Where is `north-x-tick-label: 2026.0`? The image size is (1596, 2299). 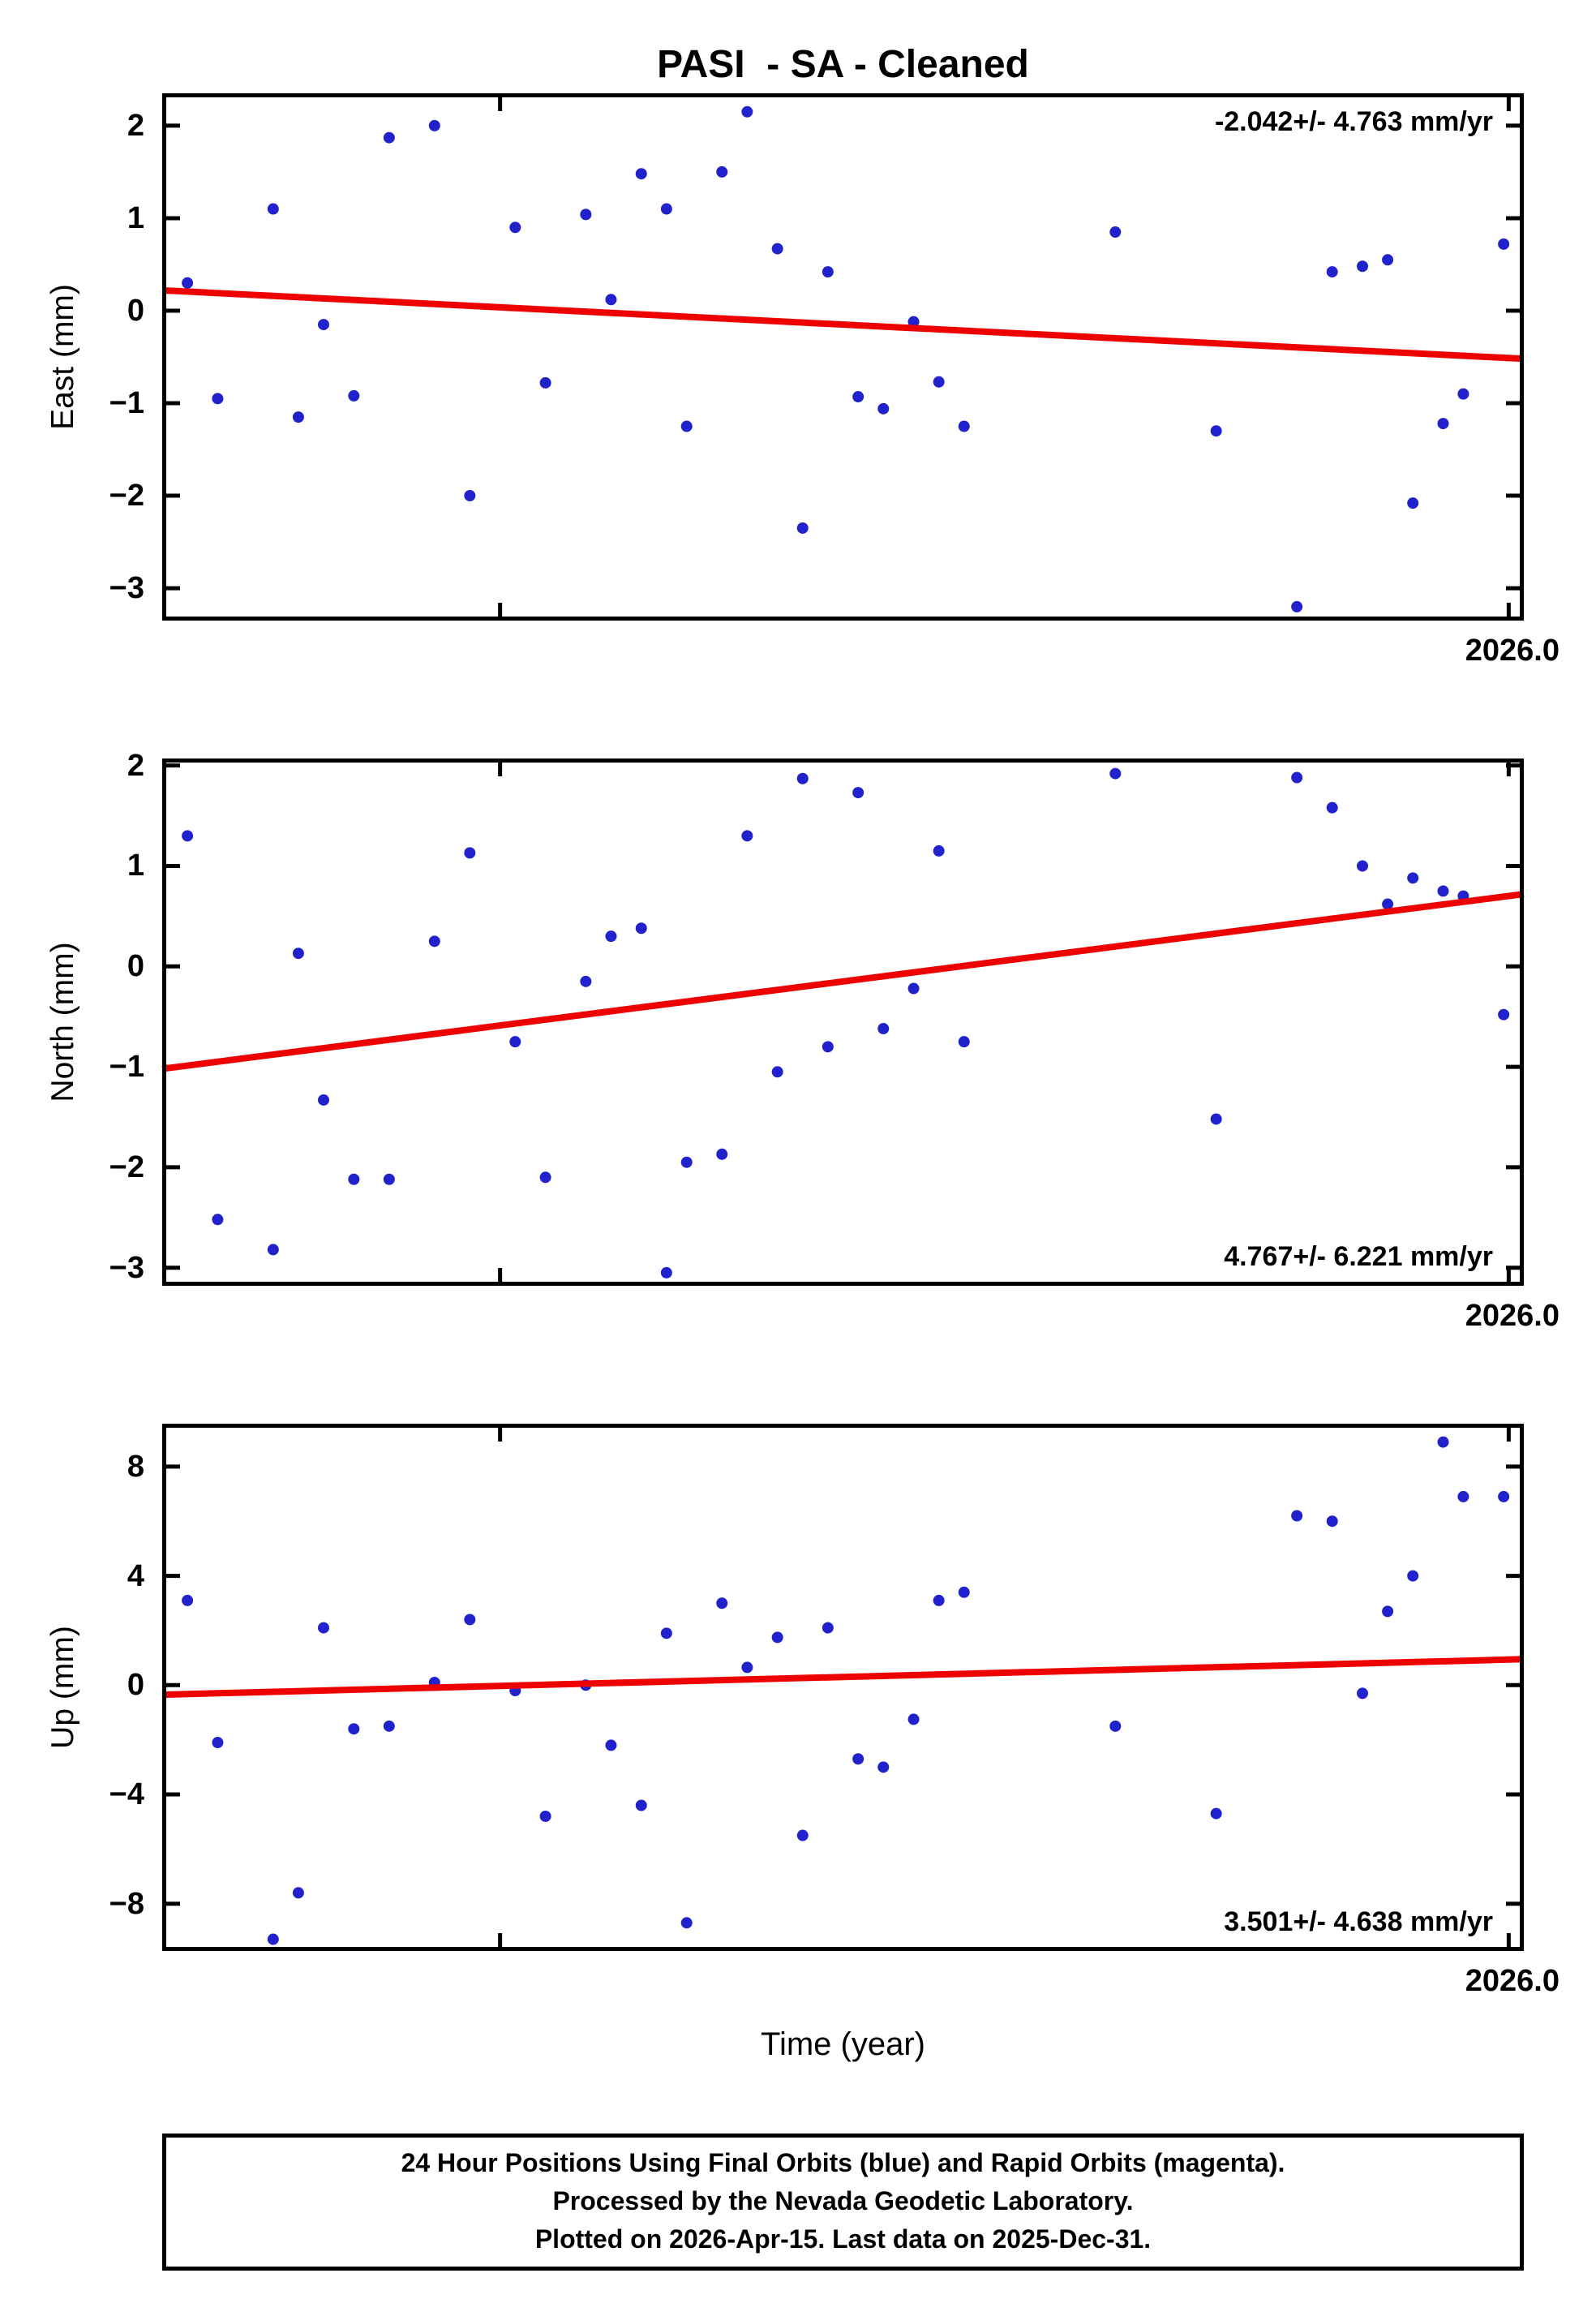 north-x-tick-label: 2026.0 is located at coordinates (1512, 1316).